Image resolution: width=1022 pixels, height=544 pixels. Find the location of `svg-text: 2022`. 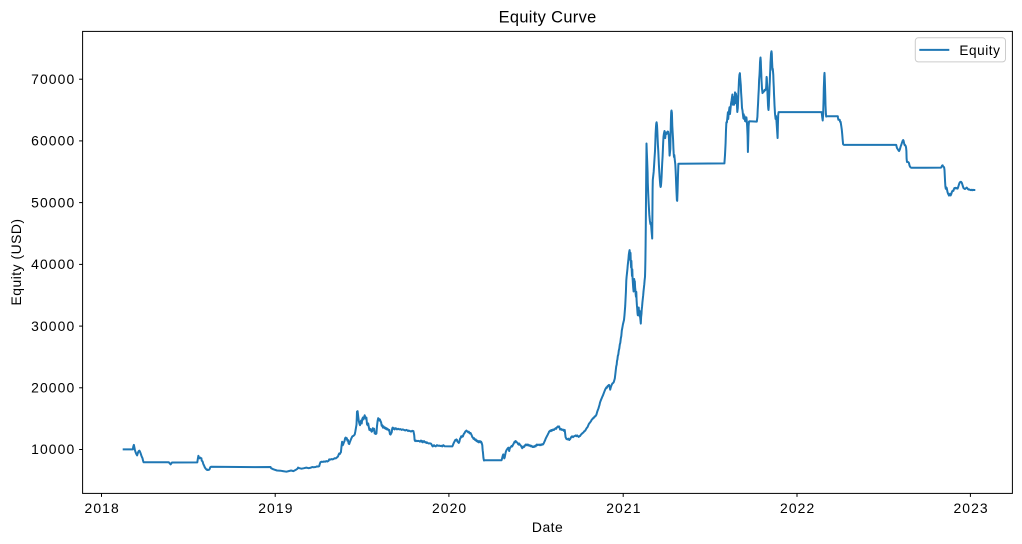

svg-text: 2022 is located at coordinates (797, 508).